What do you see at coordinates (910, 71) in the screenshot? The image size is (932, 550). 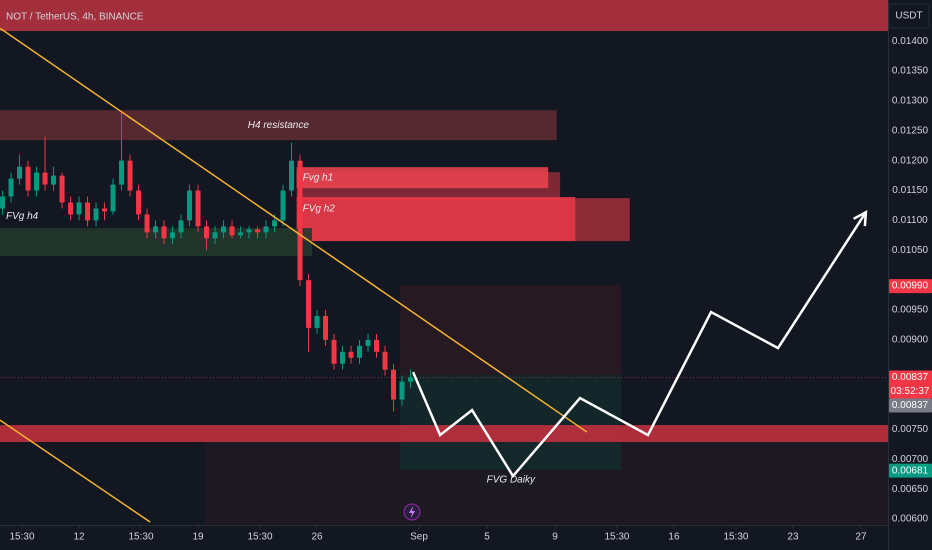 I see `y-tick-label: 0.01350` at bounding box center [910, 71].